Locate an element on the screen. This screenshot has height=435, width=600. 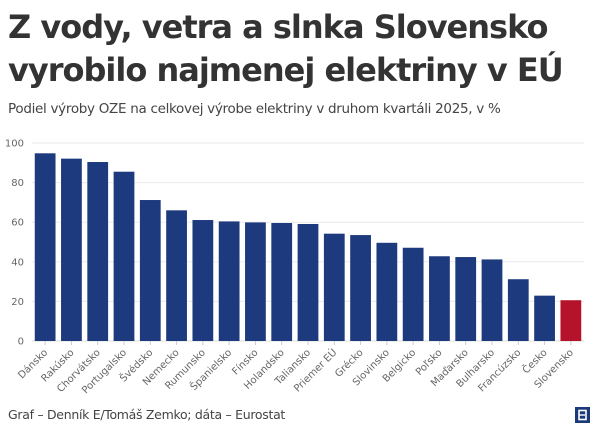
bar-Rumunsko is located at coordinates (203, 280).